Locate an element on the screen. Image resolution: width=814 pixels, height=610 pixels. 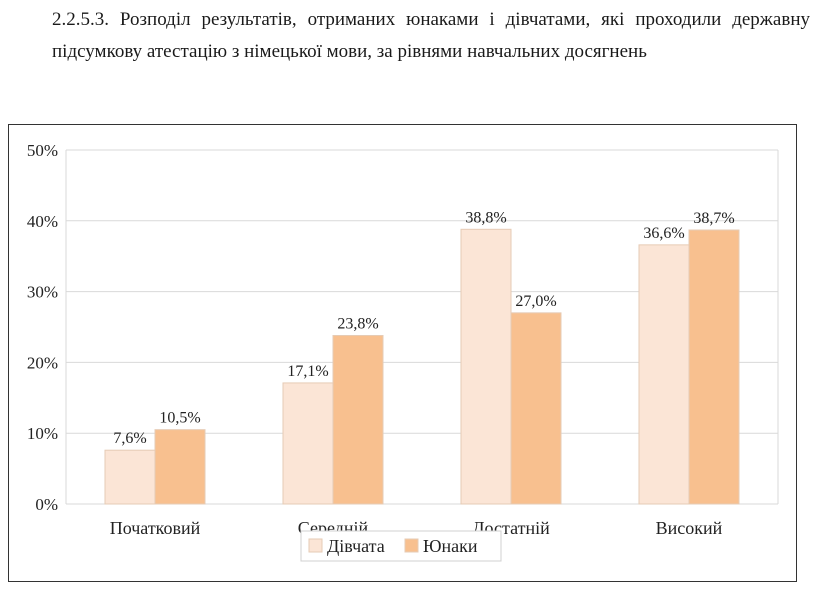
legend-label: Юнаки is located at coordinates (450, 546).